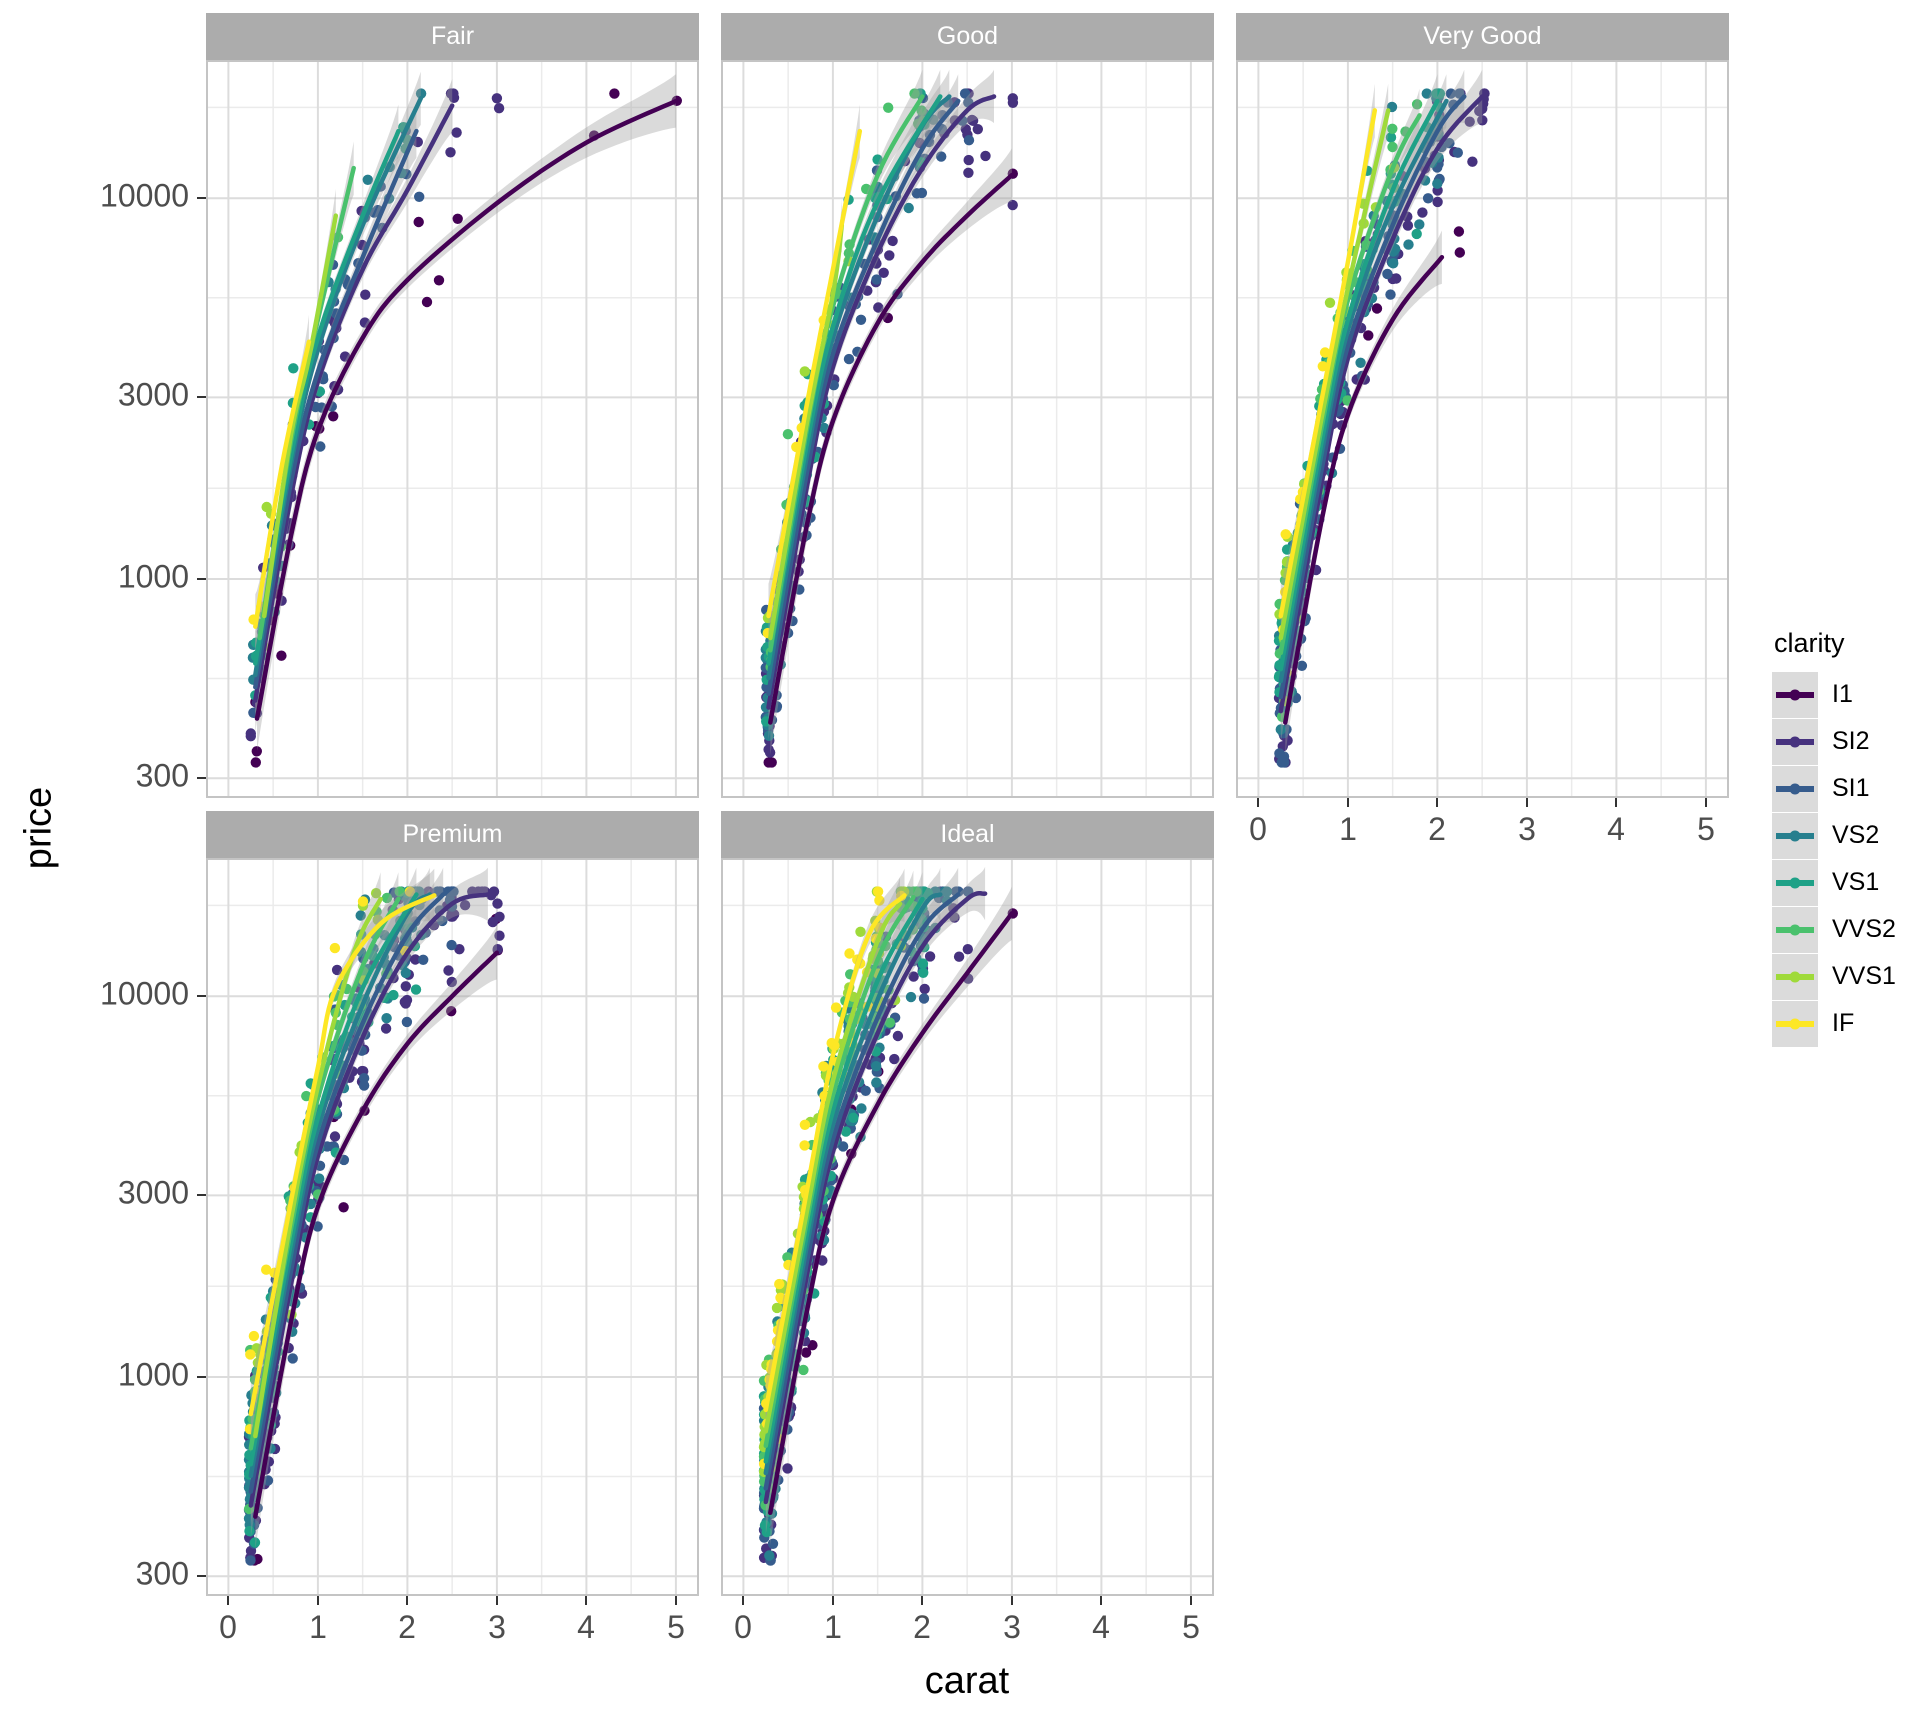  I want to click on legend-entry-label: VS1, so click(1856, 882).